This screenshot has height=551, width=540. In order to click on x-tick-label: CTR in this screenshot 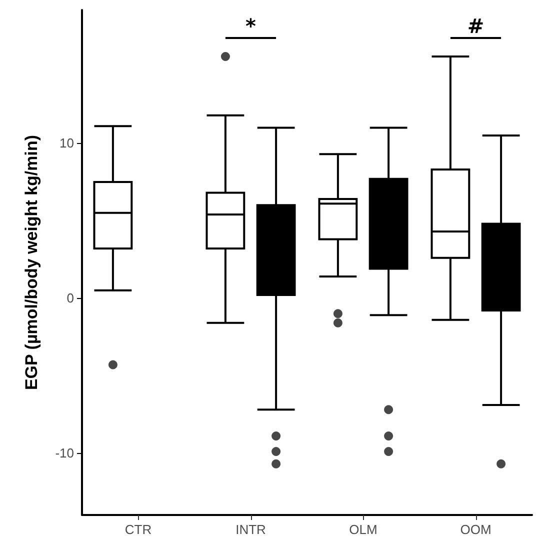, I will do `click(138, 529)`.